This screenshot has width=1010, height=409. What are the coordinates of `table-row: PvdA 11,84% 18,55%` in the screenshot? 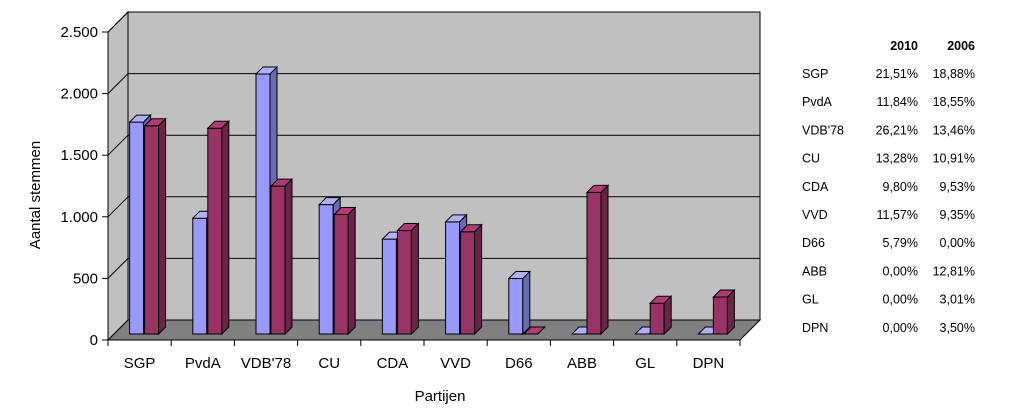 It's located at (888, 102).